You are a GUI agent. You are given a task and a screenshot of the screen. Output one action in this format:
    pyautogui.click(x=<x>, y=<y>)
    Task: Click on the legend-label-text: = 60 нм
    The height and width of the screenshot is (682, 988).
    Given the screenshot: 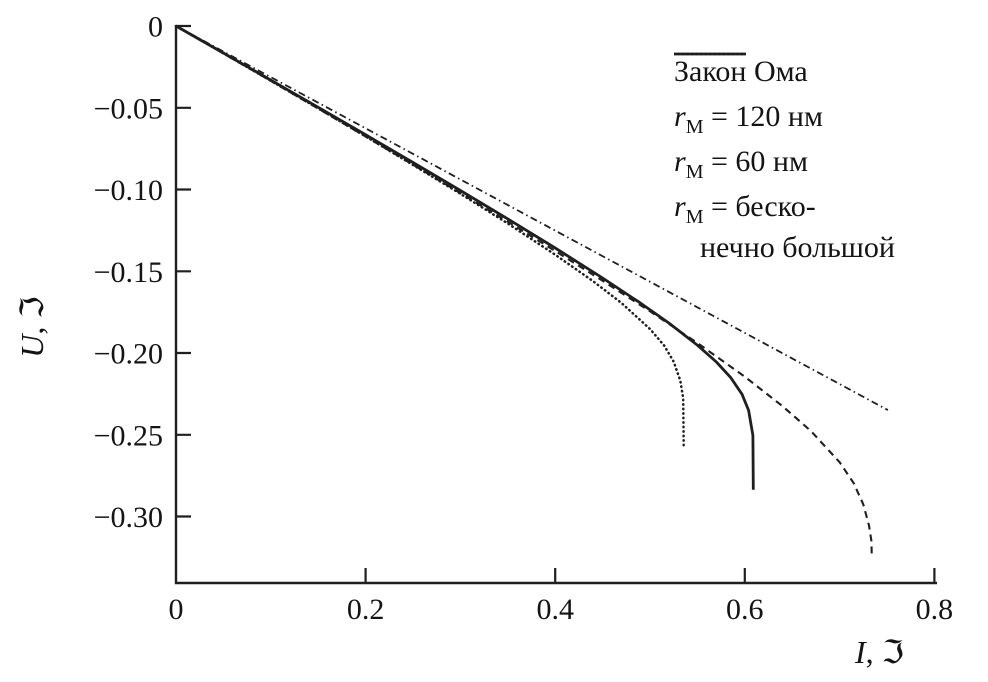 What is the action you would take?
    pyautogui.click(x=755, y=161)
    